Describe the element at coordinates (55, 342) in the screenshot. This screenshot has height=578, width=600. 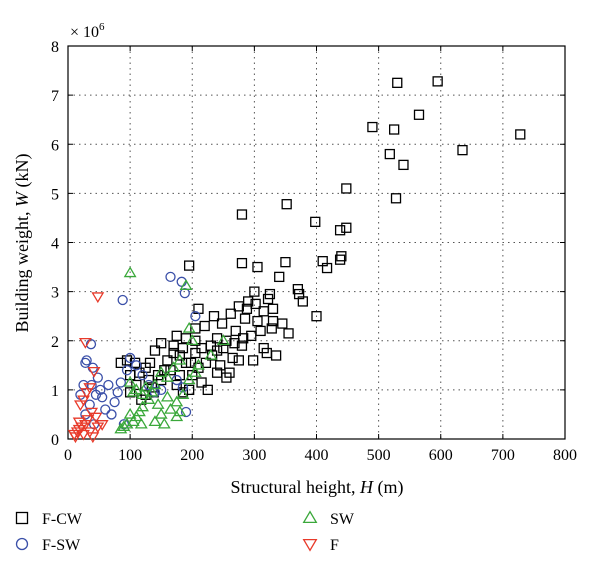
I see `y-tick-label: 2` at that location.